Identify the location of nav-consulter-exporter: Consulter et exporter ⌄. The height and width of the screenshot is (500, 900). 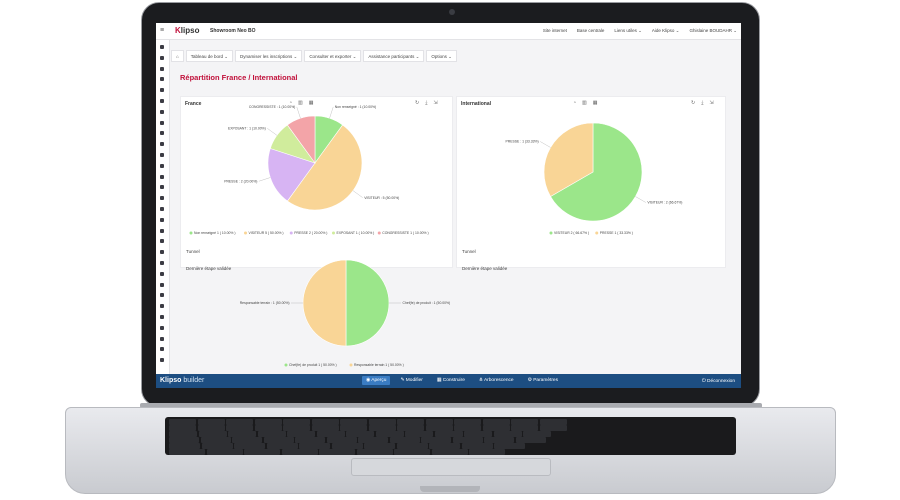
(333, 56).